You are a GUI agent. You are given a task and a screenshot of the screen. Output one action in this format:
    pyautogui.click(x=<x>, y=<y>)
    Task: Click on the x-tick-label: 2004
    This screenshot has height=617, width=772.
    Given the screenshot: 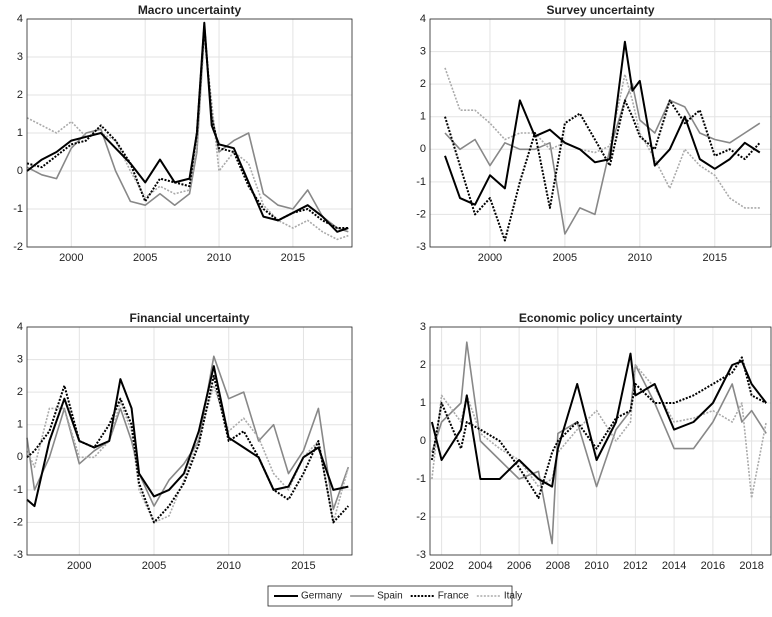 What is the action you would take?
    pyautogui.click(x=480, y=566)
    